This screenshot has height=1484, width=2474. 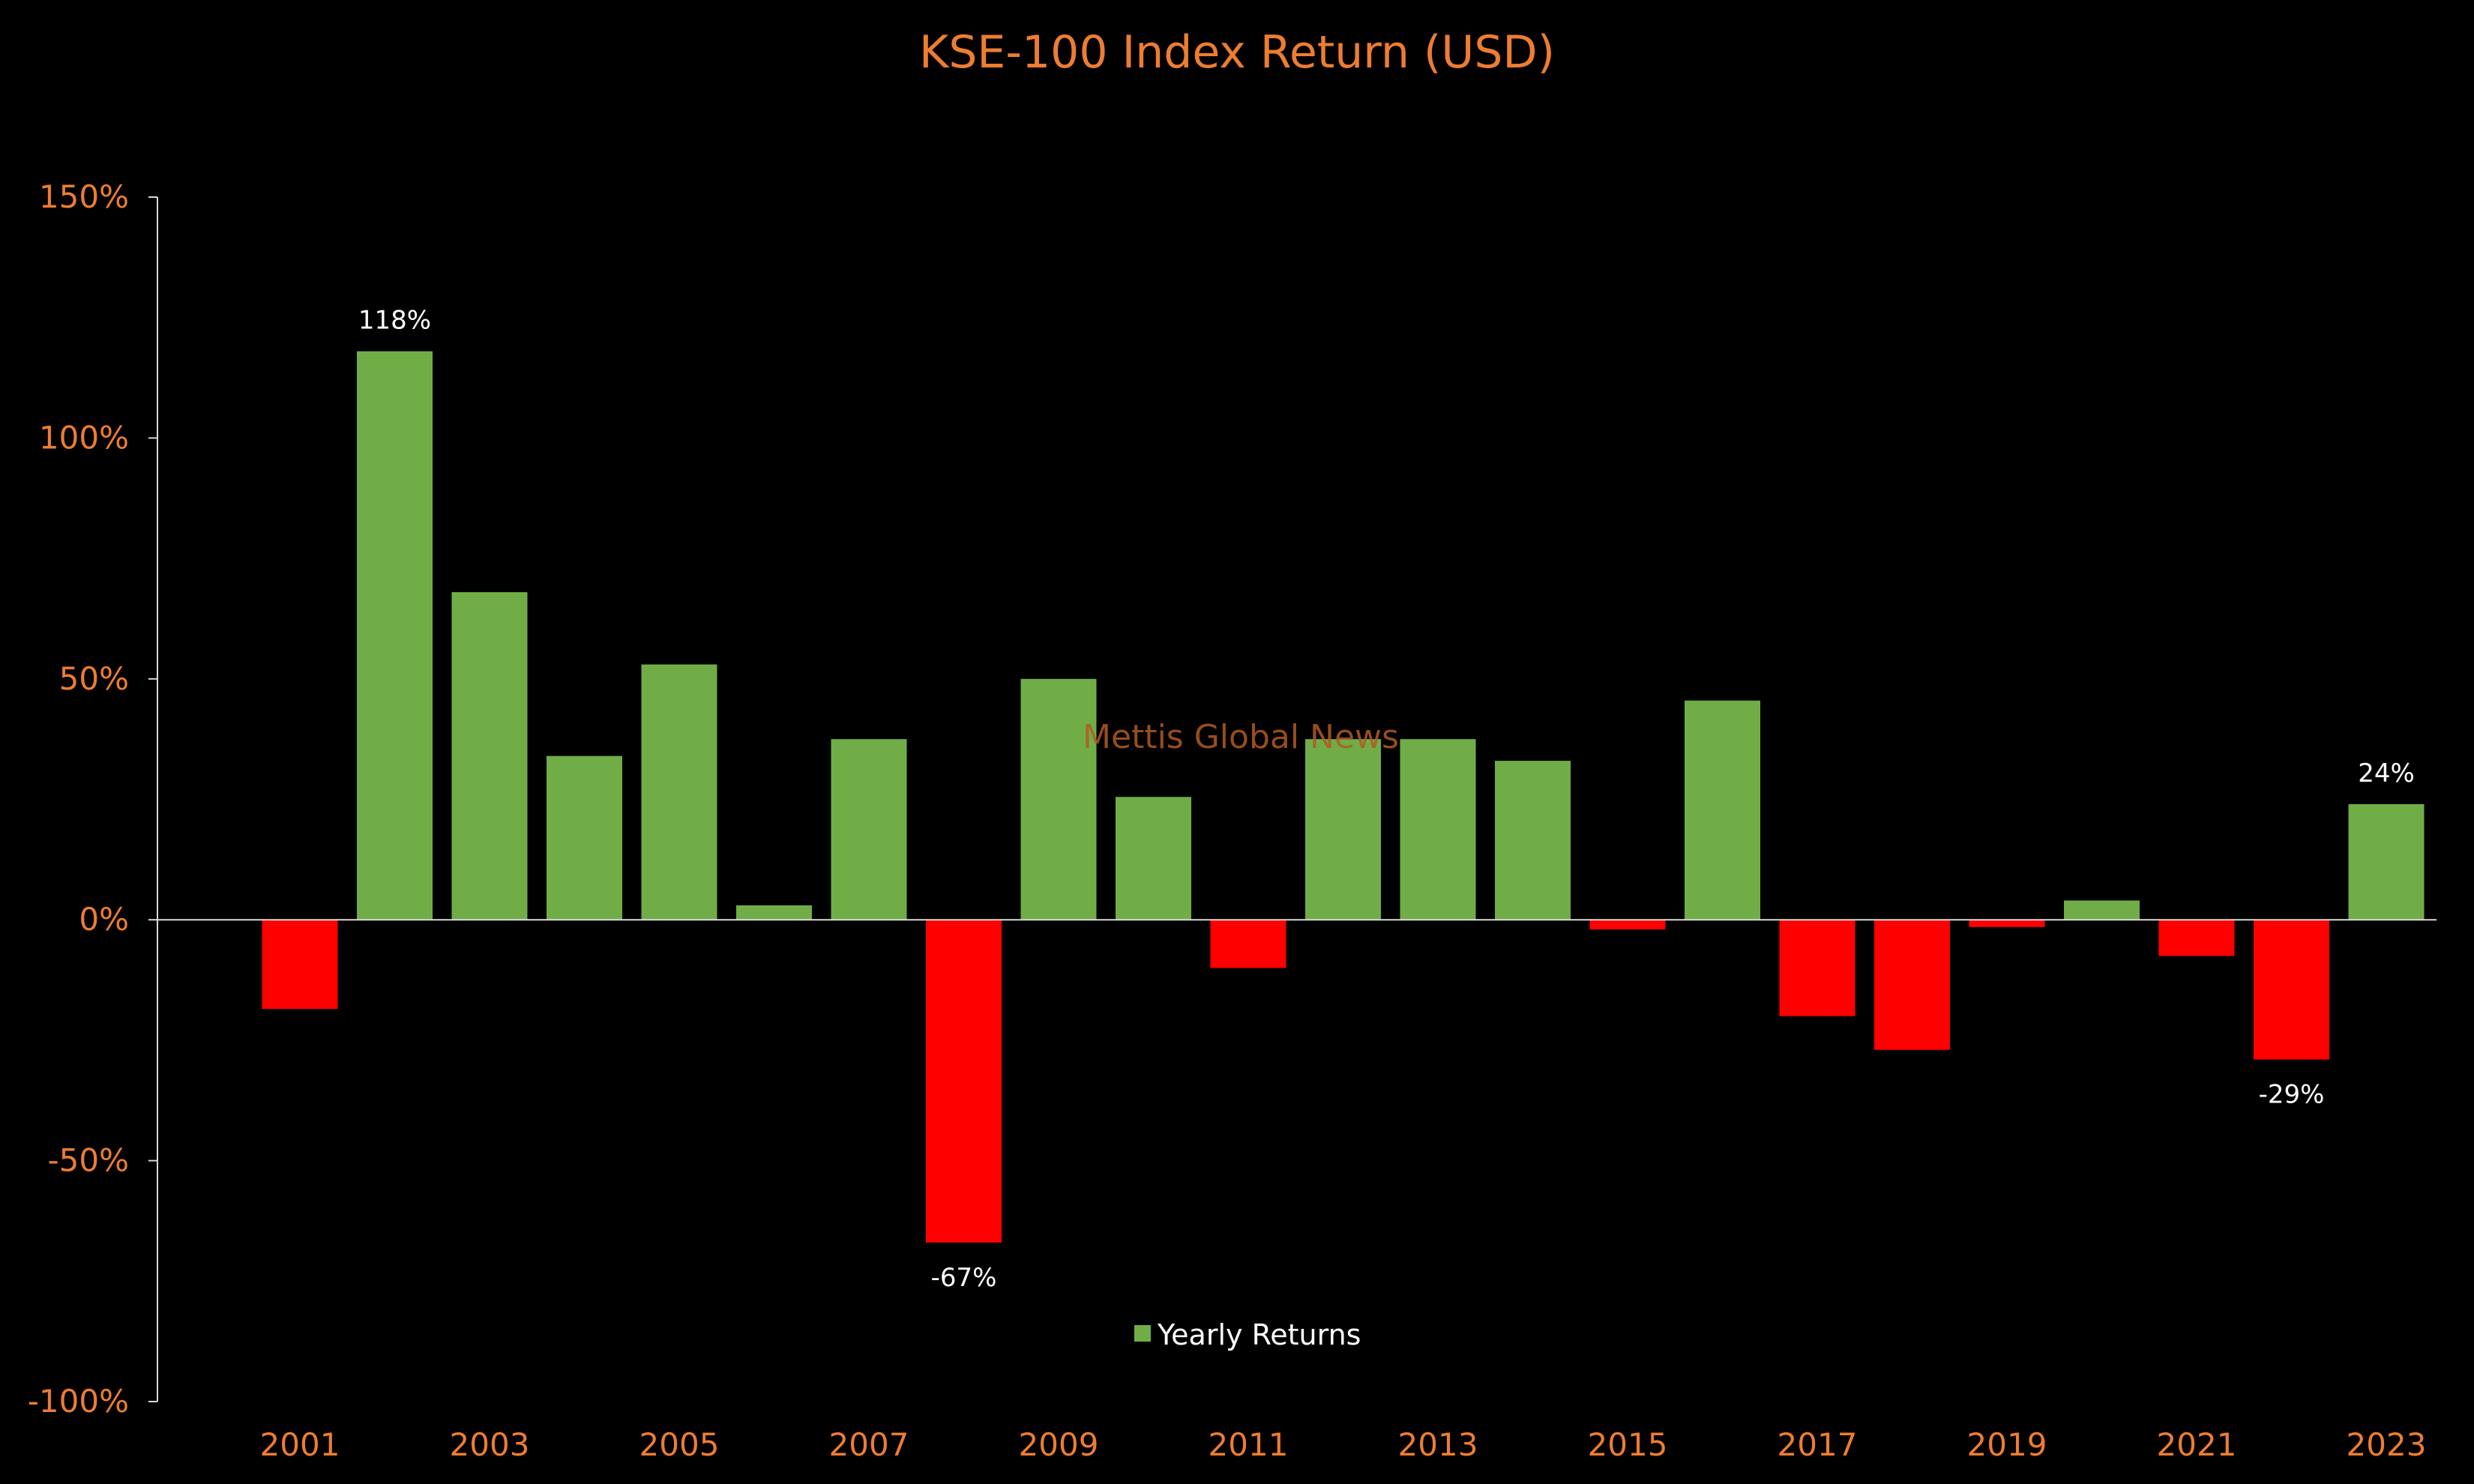 I want to click on x-tick-label: 2023, so click(x=2387, y=1445).